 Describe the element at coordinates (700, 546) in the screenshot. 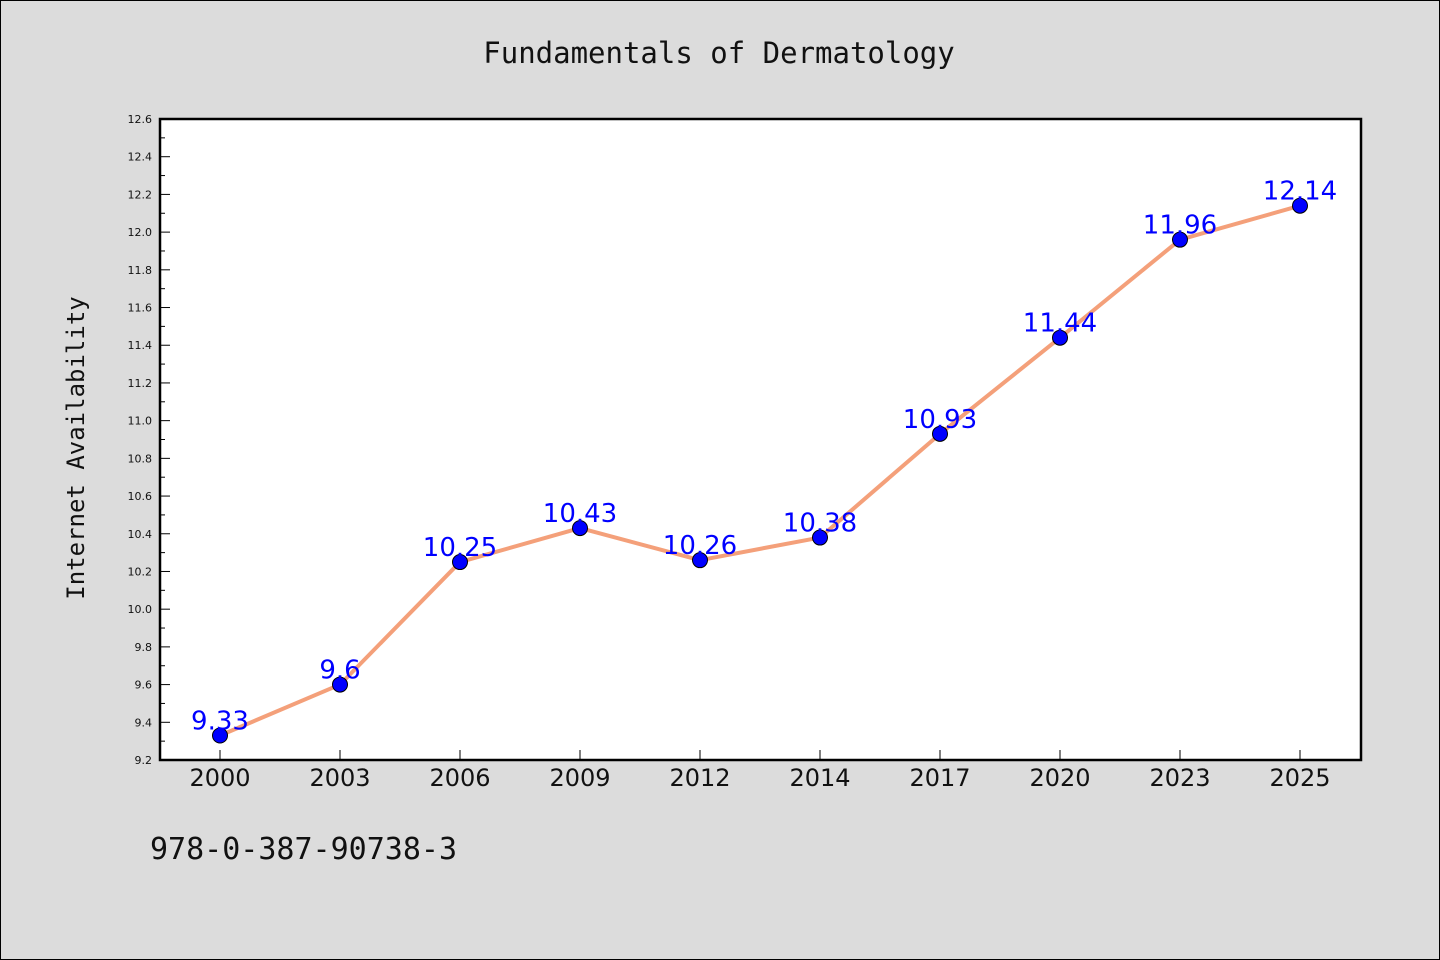

I see `data-label: 10.26` at that location.